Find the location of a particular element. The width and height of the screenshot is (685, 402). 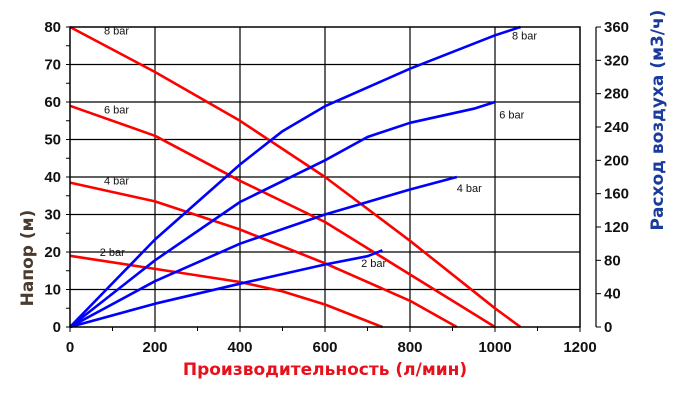

y-tick-label: 40 is located at coordinates (52, 177).